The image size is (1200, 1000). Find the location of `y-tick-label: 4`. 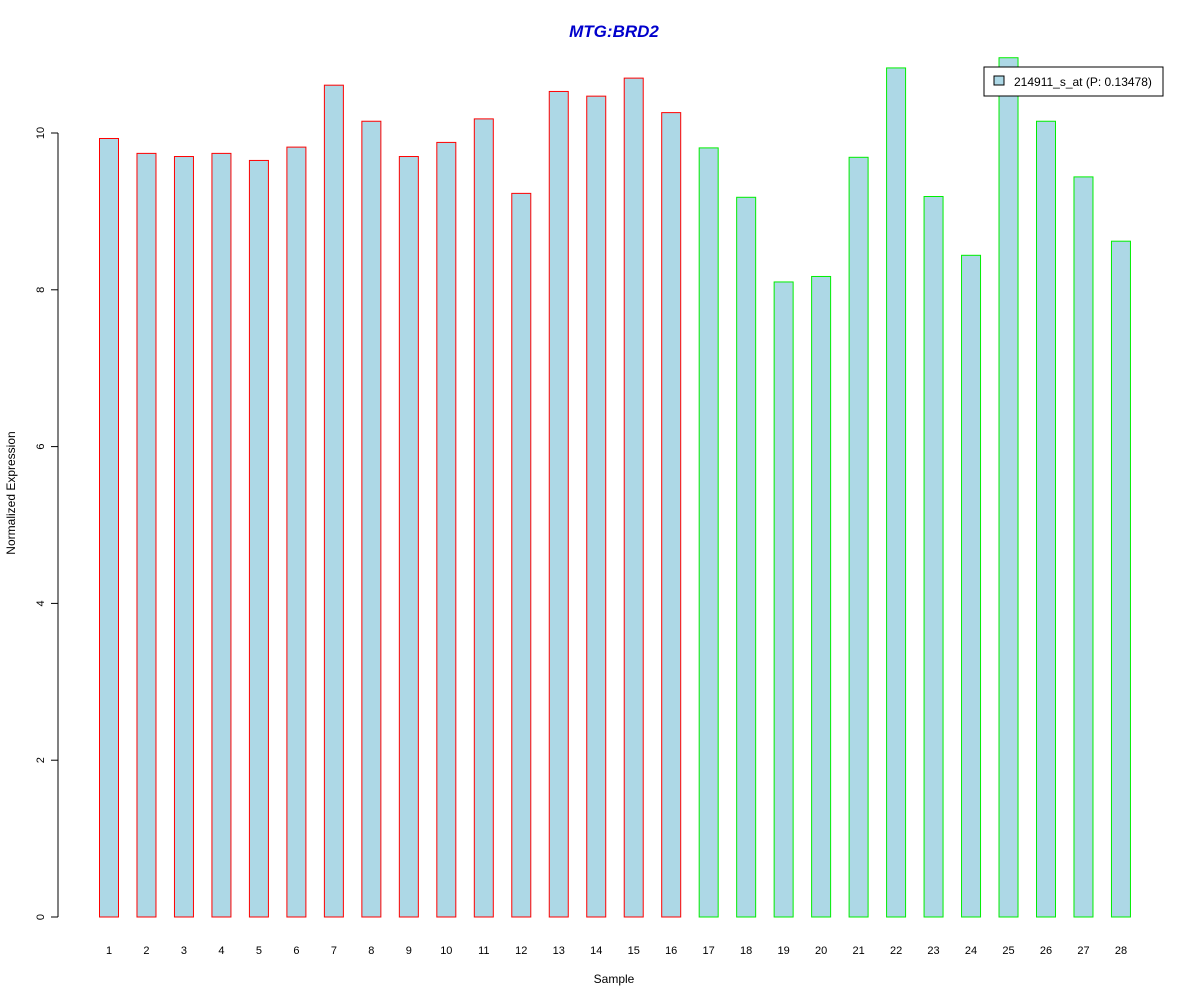

y-tick-label: 4 is located at coordinates (41, 603).